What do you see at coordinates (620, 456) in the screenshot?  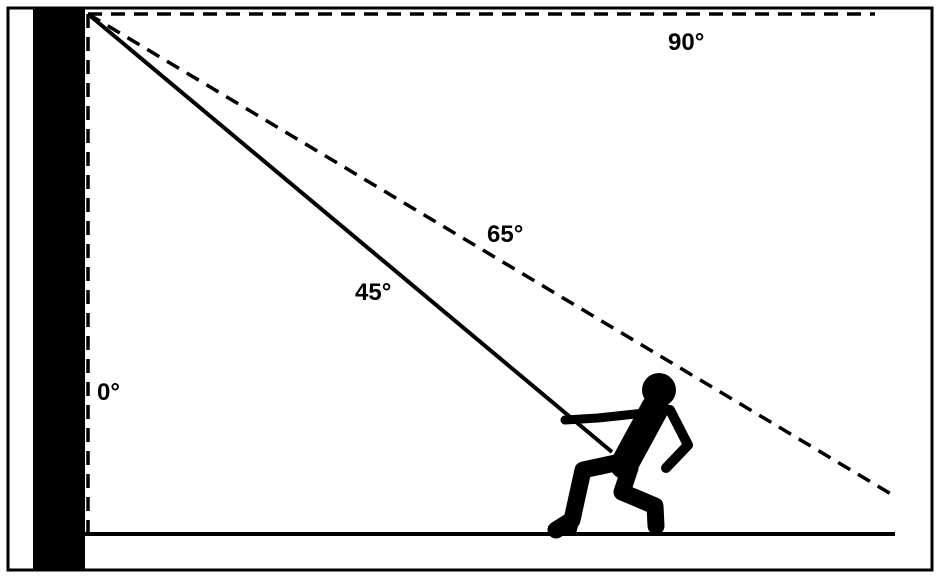 I see `person-pulling-rope-icon` at bounding box center [620, 456].